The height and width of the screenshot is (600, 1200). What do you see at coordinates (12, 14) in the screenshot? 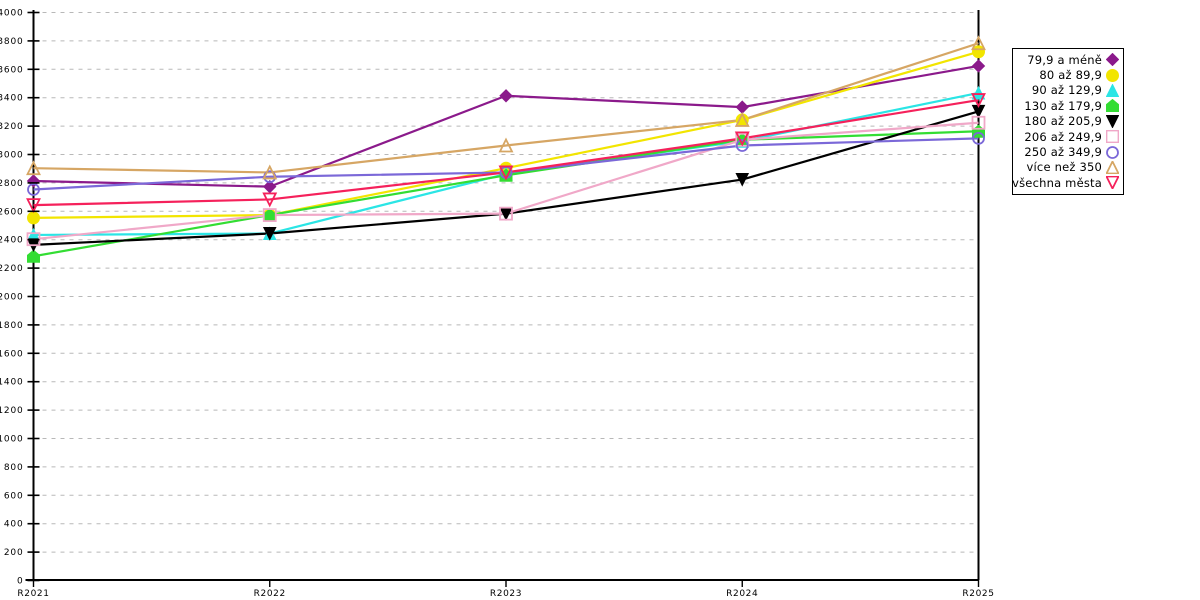
I see `y-tick-label: 4000` at bounding box center [12, 14].